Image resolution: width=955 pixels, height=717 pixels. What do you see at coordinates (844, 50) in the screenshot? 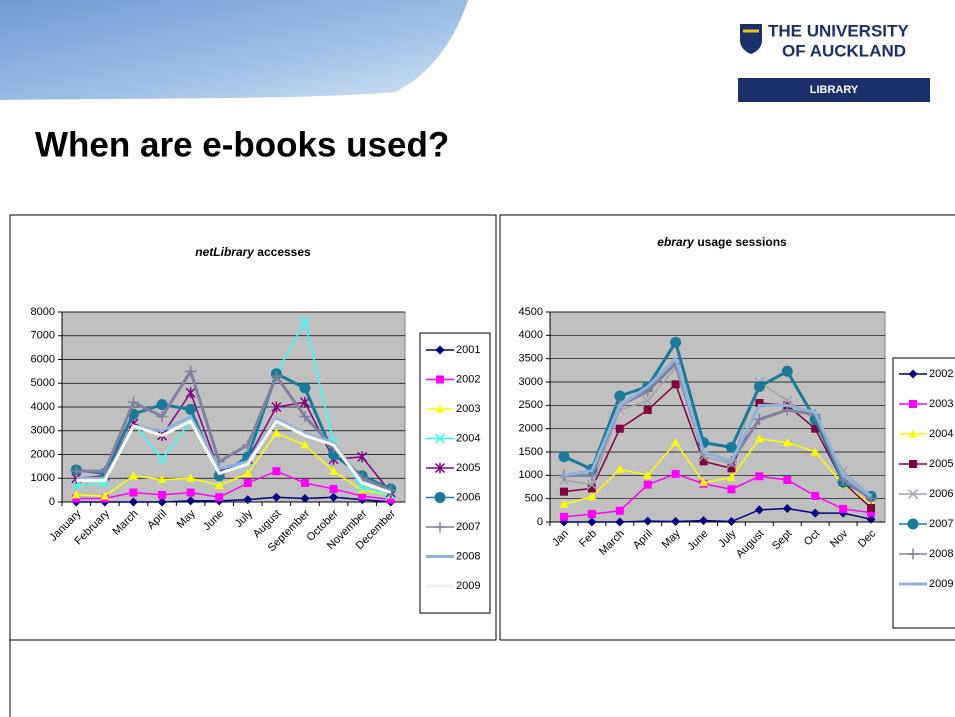
I see `logo-text: OF AUCKLAND` at bounding box center [844, 50].